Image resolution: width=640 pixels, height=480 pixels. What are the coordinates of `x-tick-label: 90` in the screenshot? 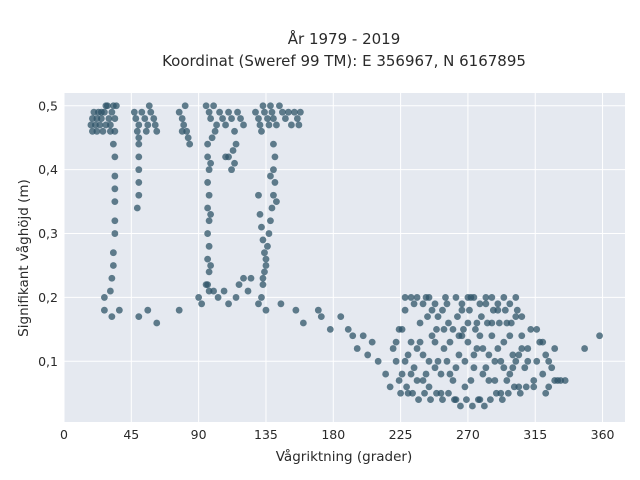 It's located at (199, 434).